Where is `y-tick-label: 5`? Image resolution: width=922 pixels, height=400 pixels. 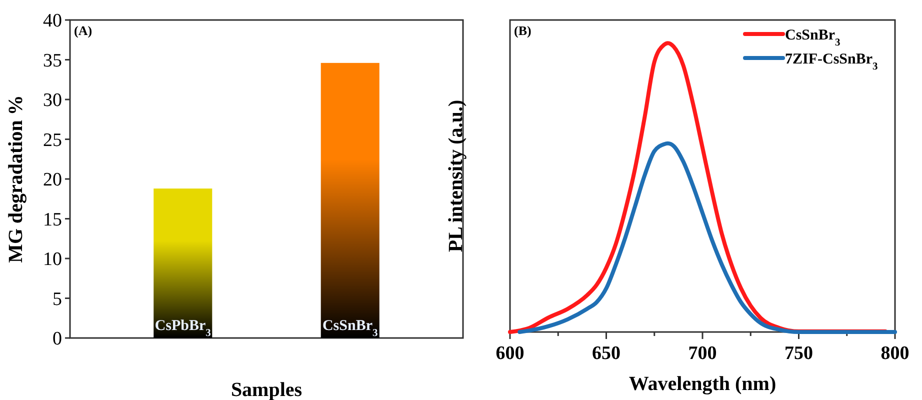 y-tick-label: 5 is located at coordinates (57, 299).